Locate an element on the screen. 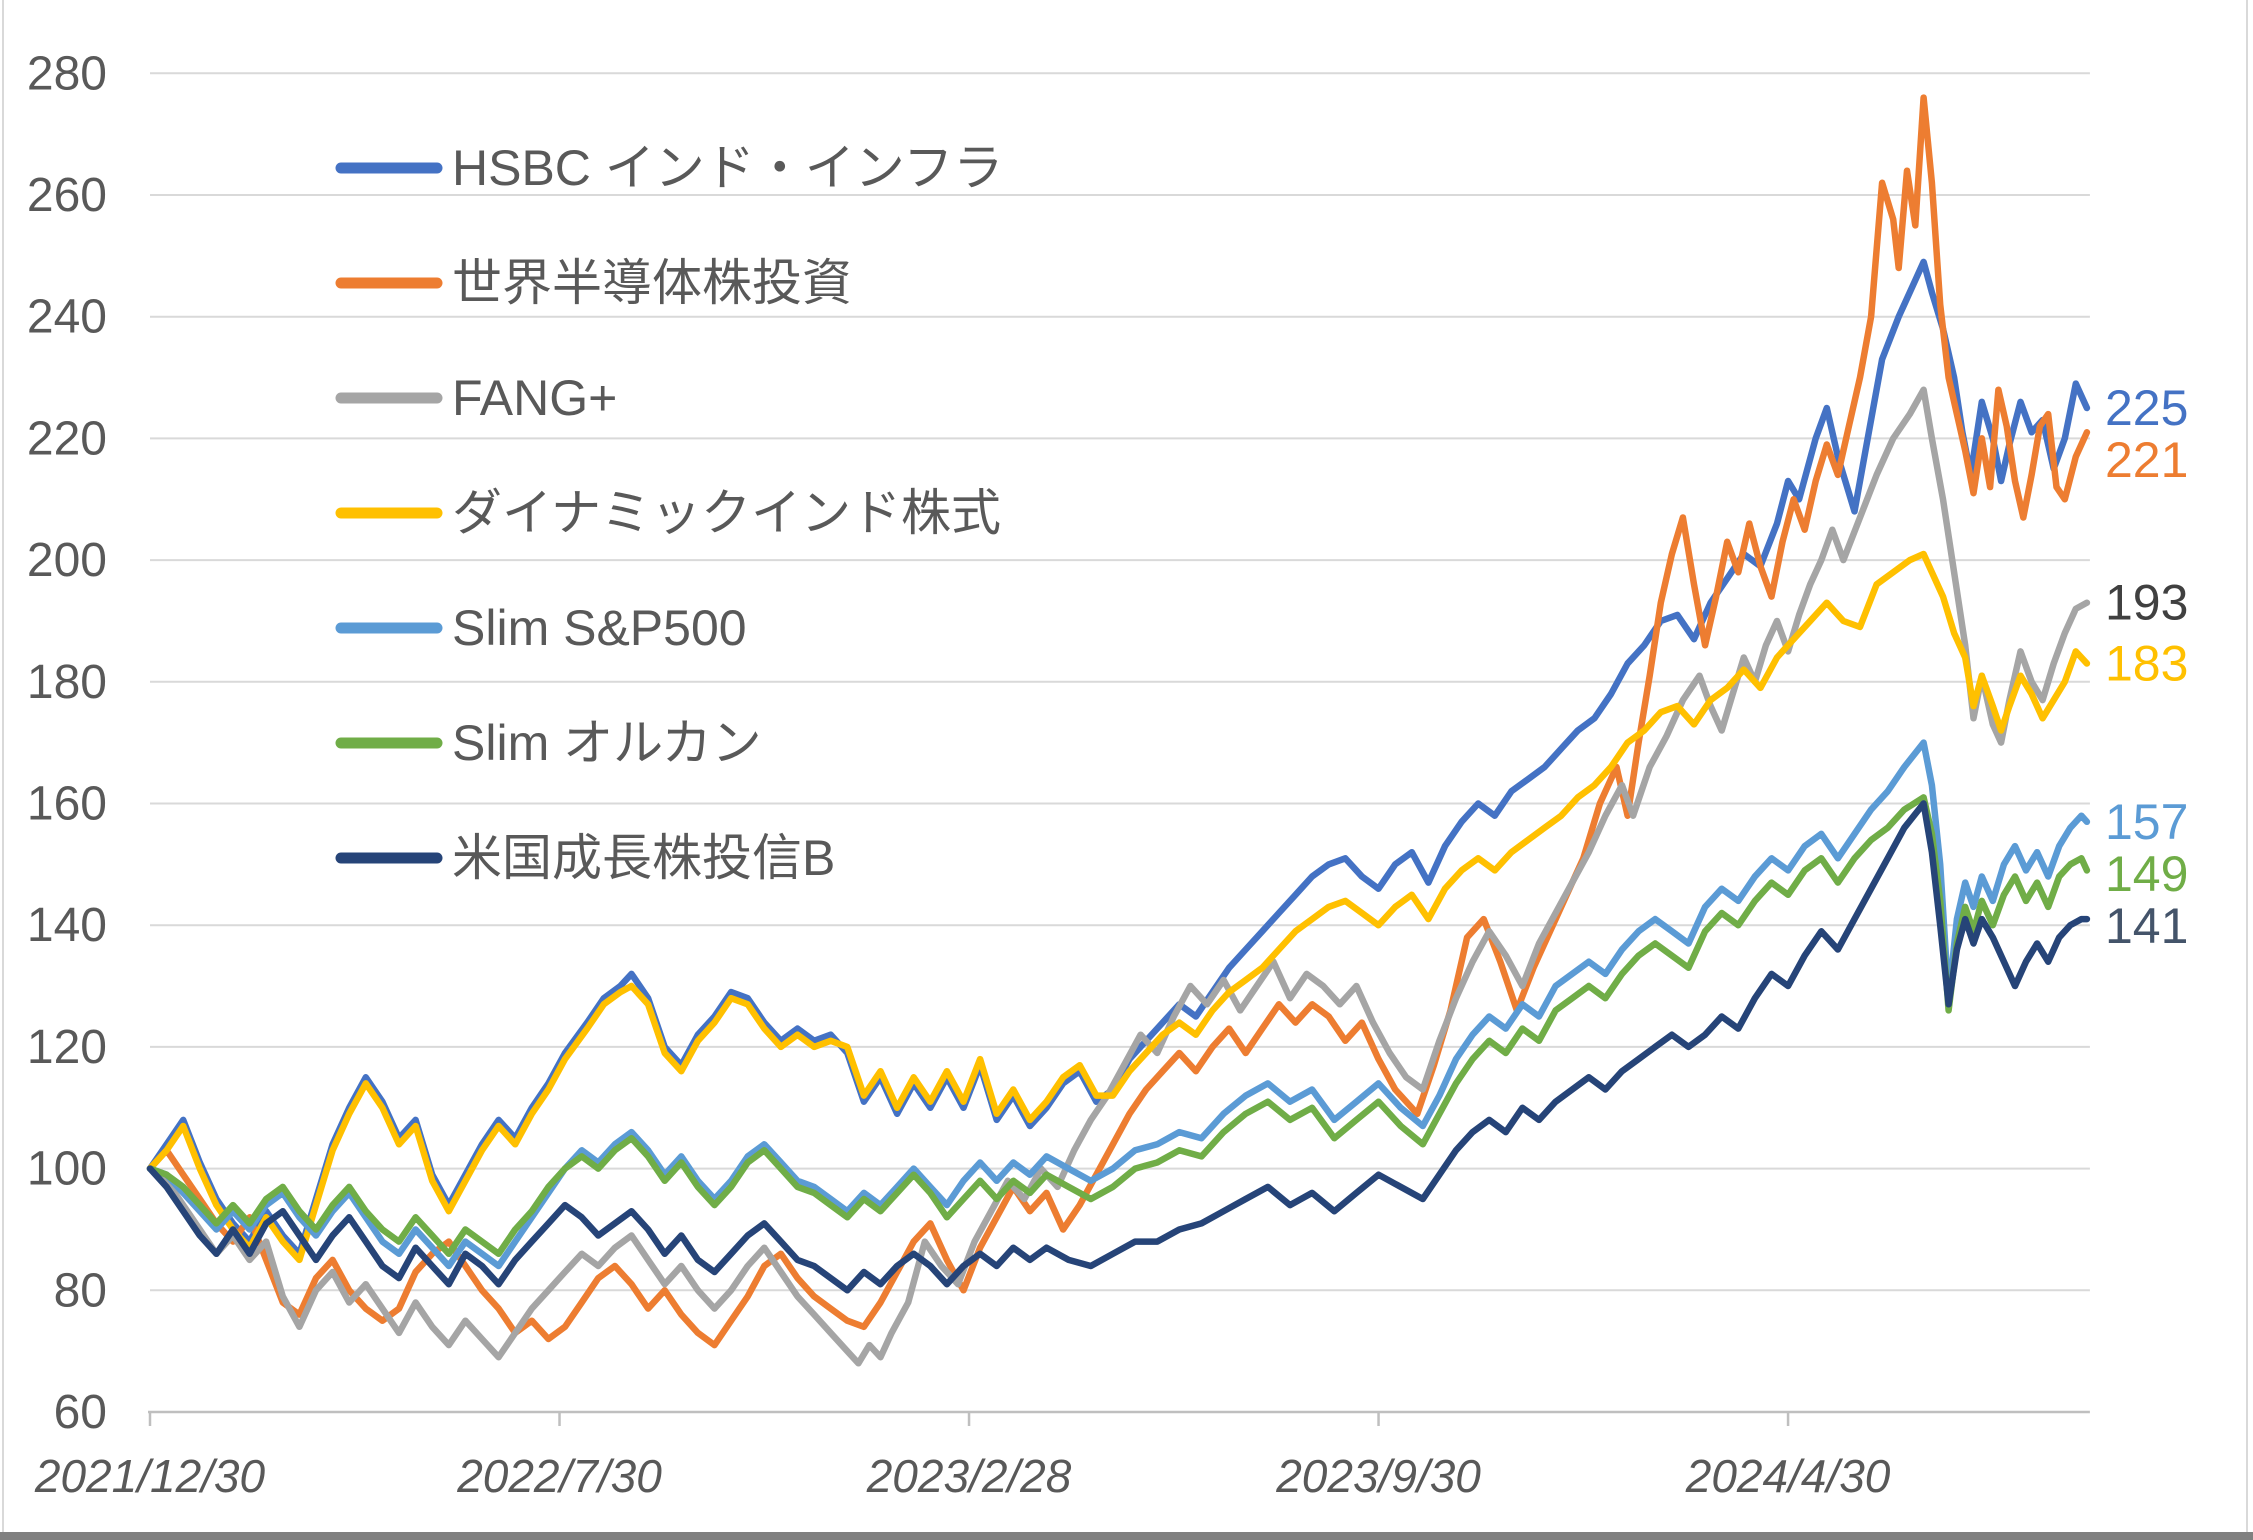  y-tick-label-260: 260 is located at coordinates (67, 195).